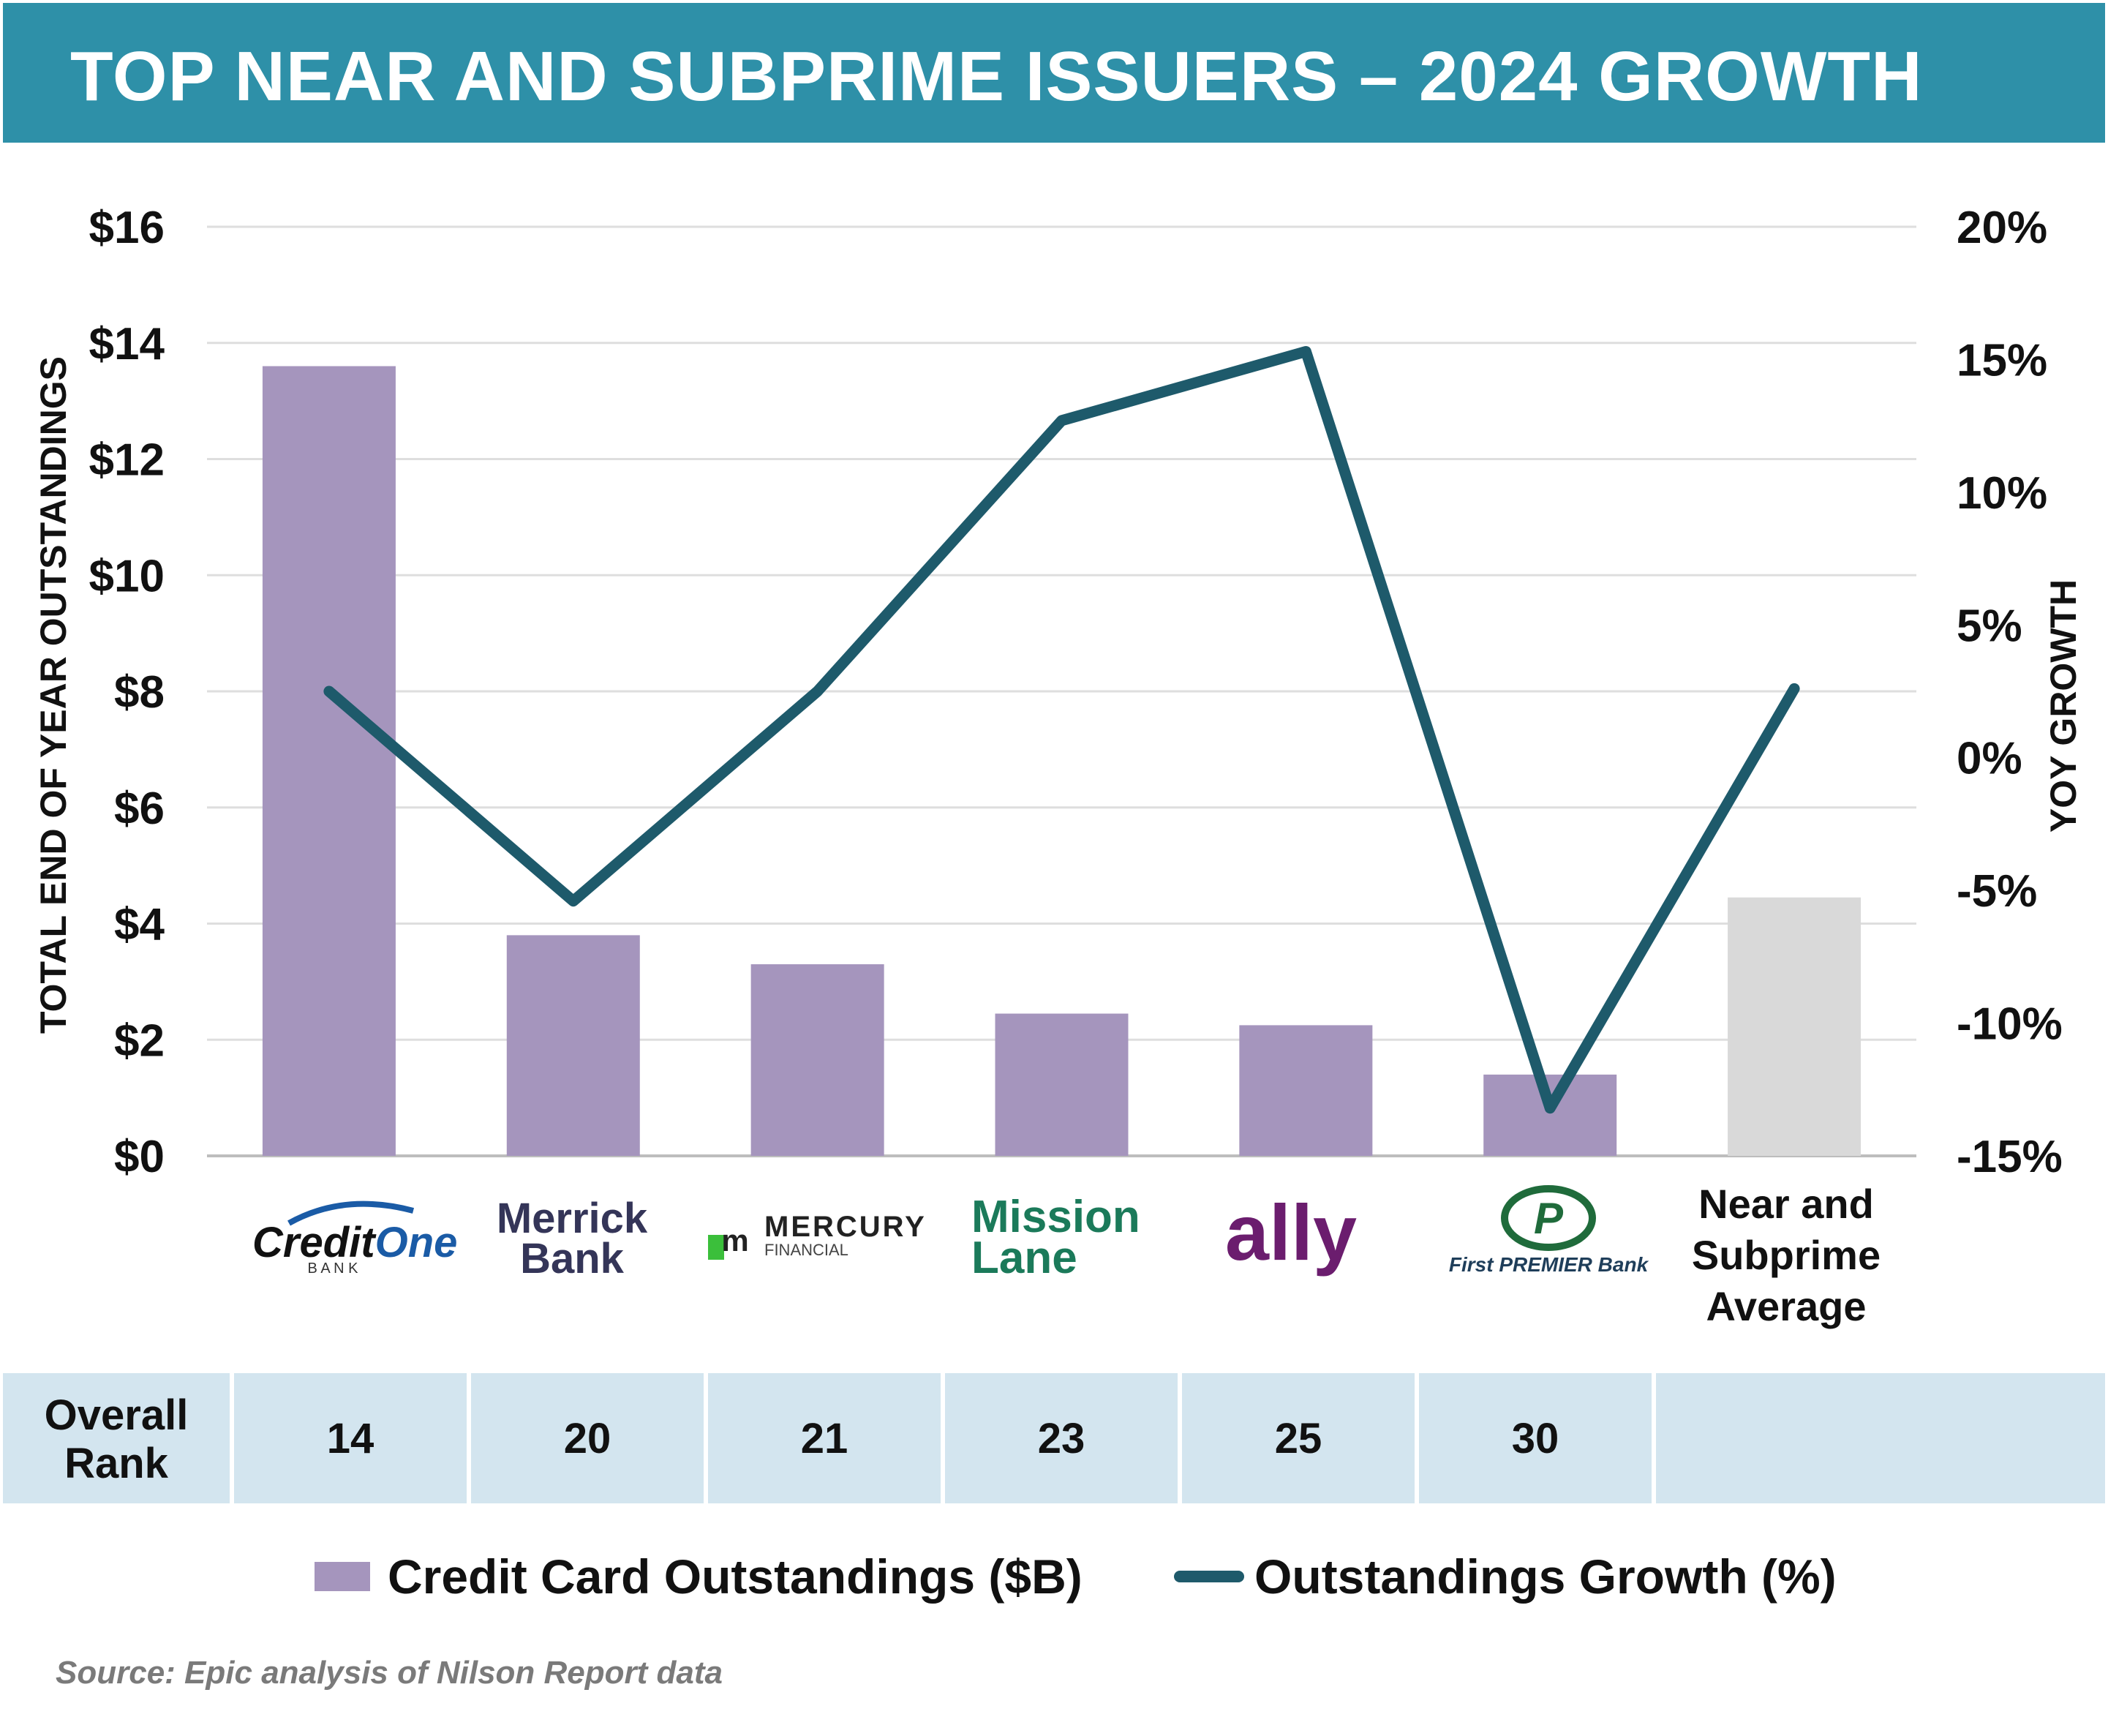  What do you see at coordinates (1989, 626) in the screenshot?
I see `y2-tick-label: 5%` at bounding box center [1989, 626].